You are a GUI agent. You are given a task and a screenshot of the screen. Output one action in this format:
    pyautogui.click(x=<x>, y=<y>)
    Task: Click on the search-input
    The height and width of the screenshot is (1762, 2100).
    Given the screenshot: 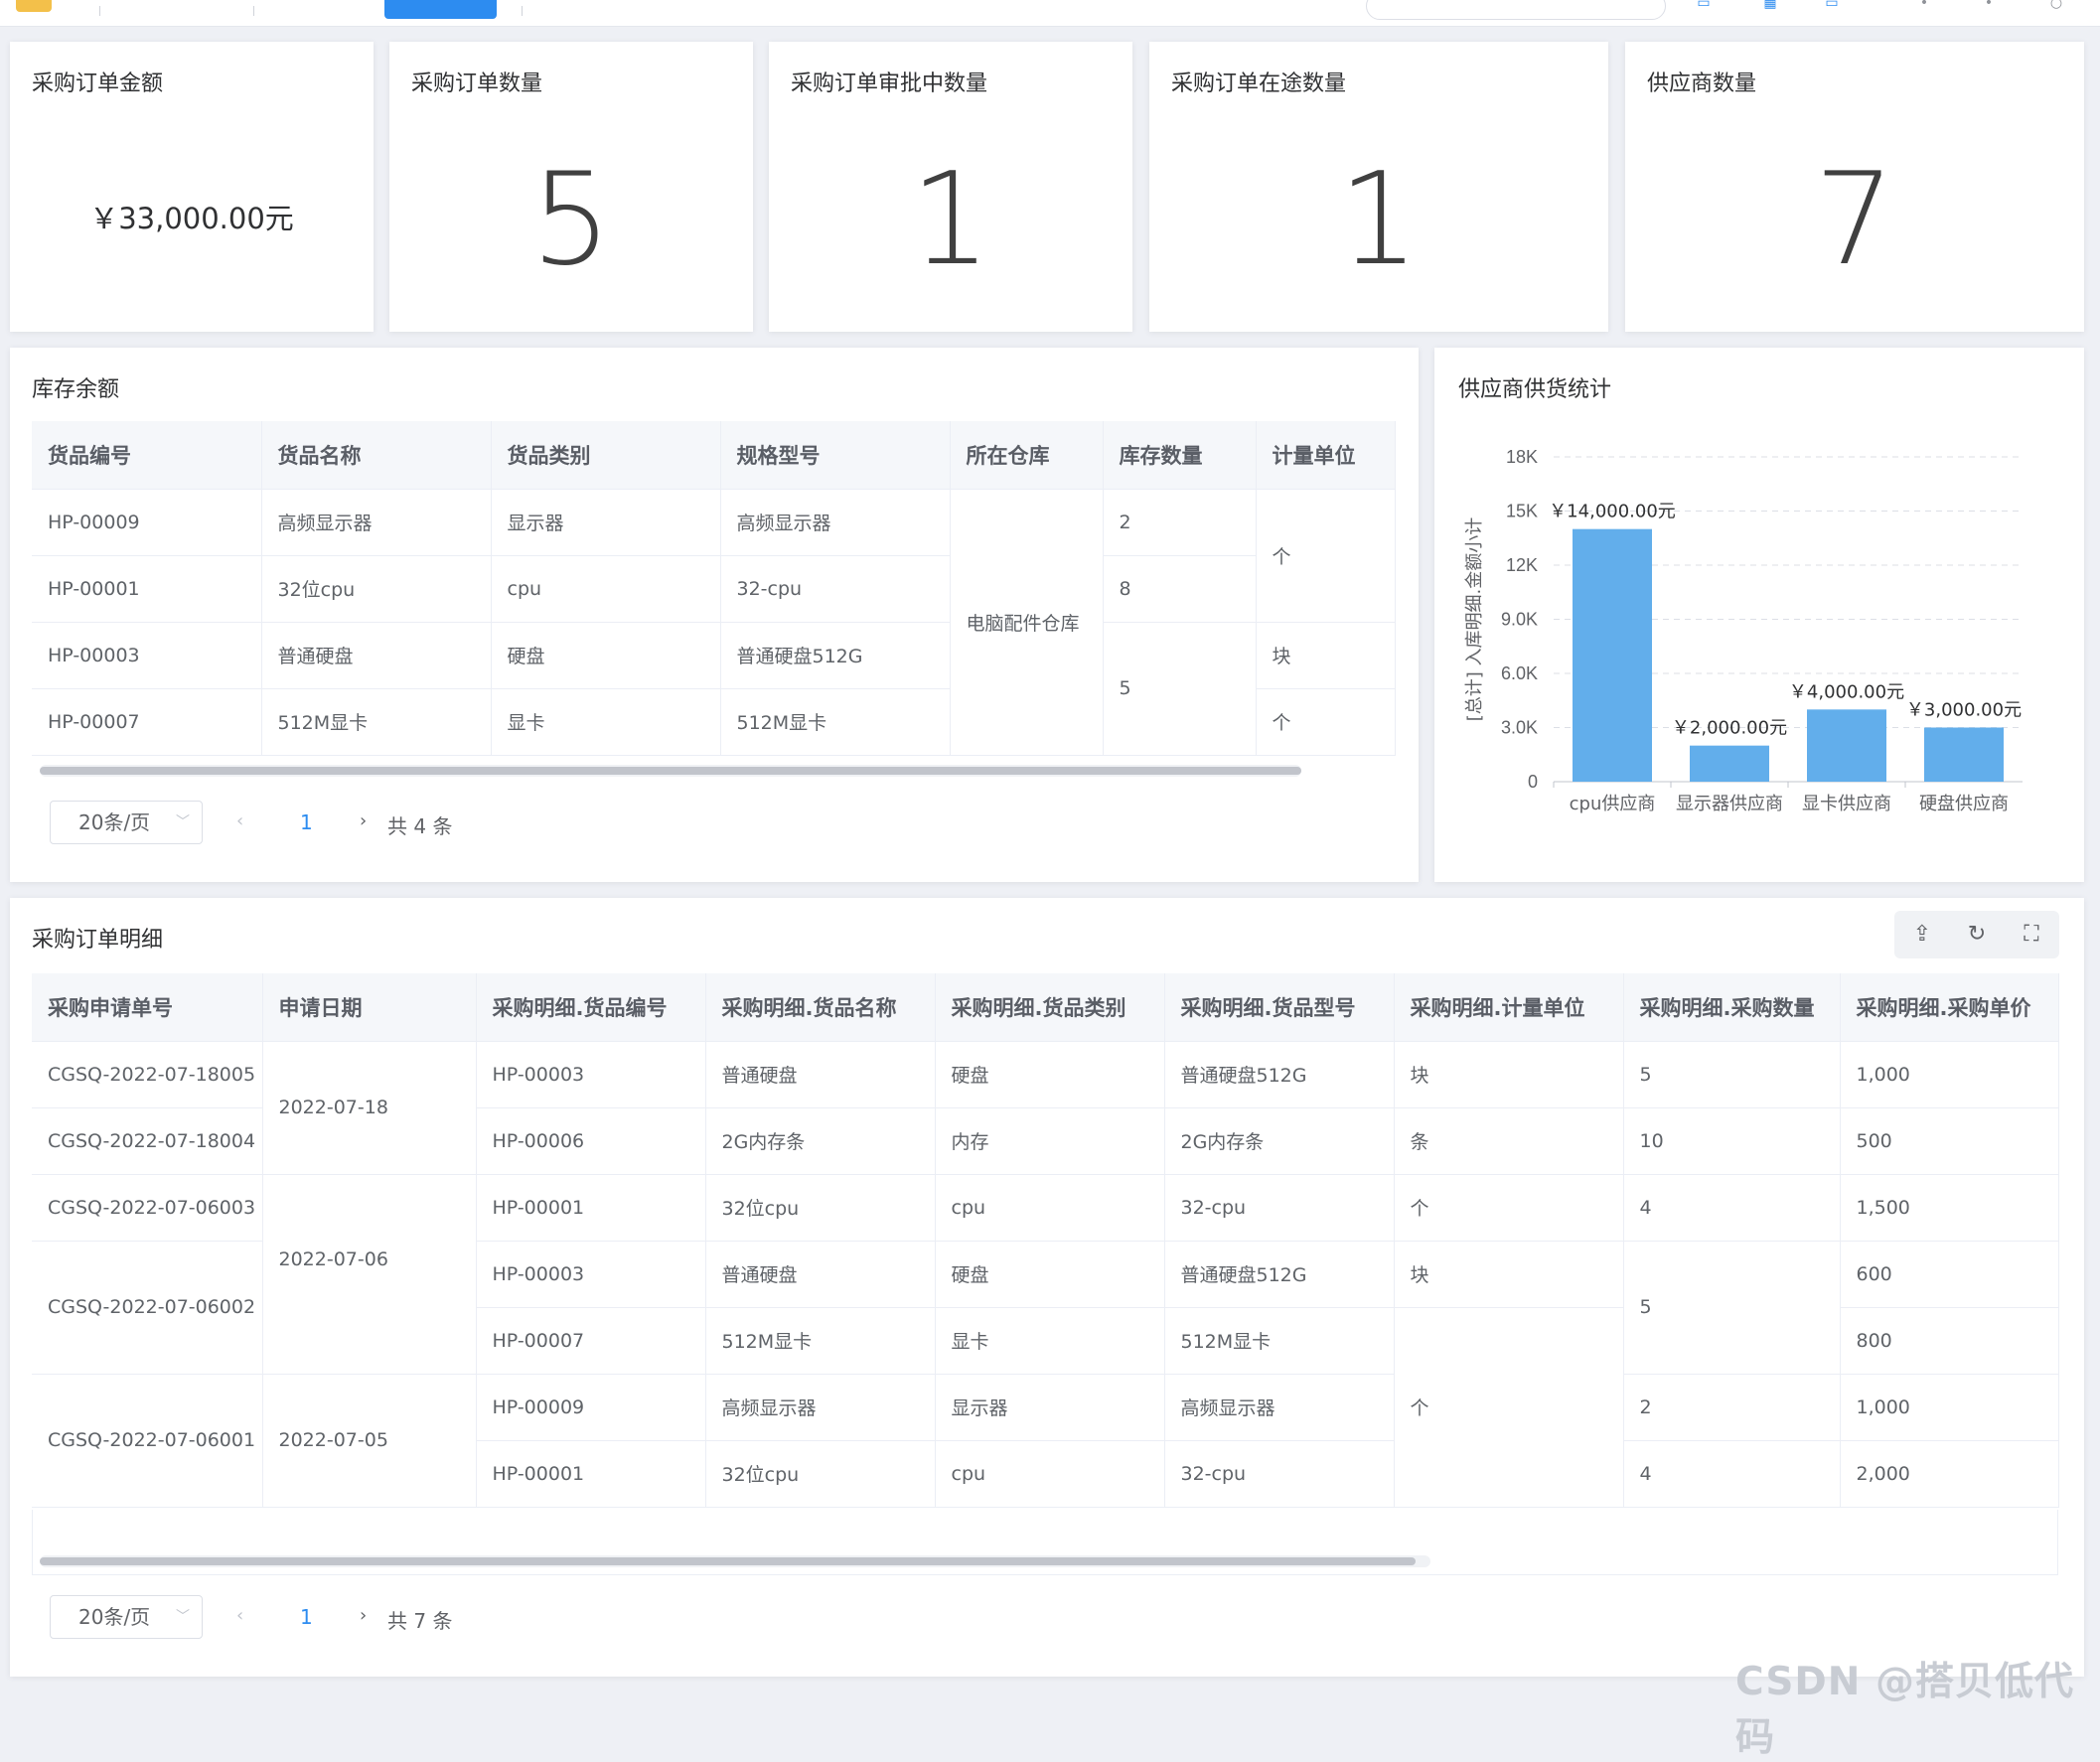 What is the action you would take?
    pyautogui.click(x=1516, y=10)
    